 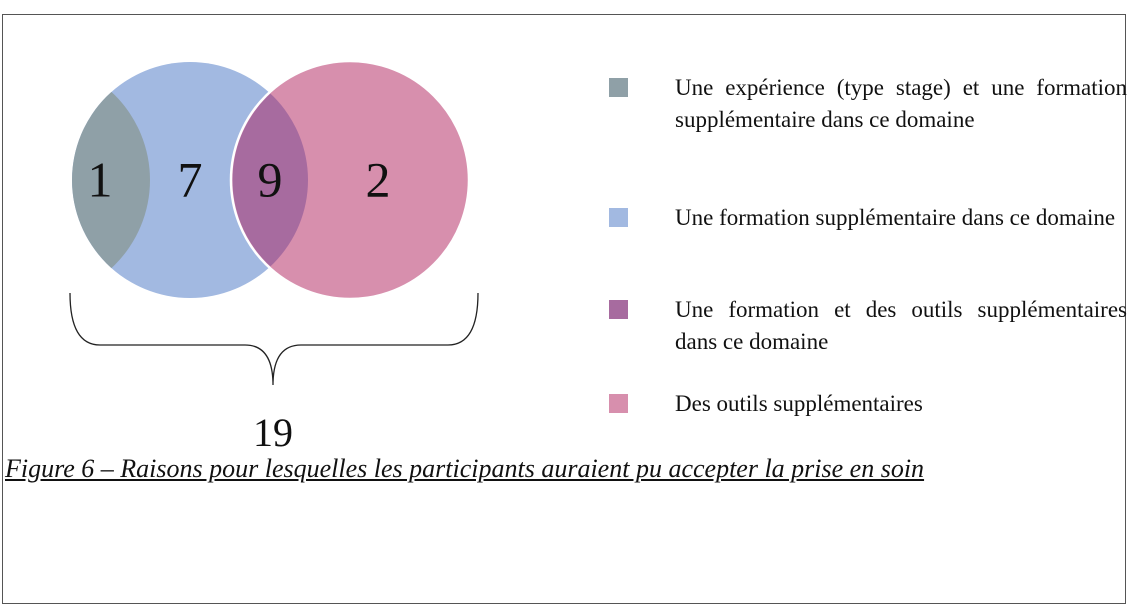 I want to click on venn-region-experience, so click(x=111, y=180).